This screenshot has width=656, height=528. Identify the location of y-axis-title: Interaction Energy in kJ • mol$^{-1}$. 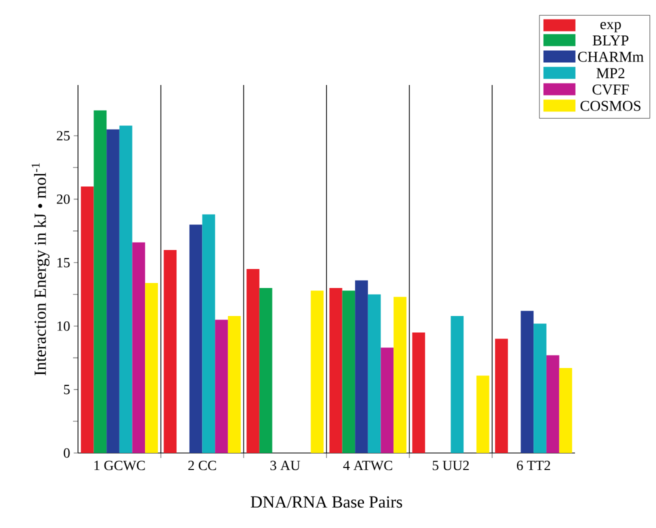
(41, 269).